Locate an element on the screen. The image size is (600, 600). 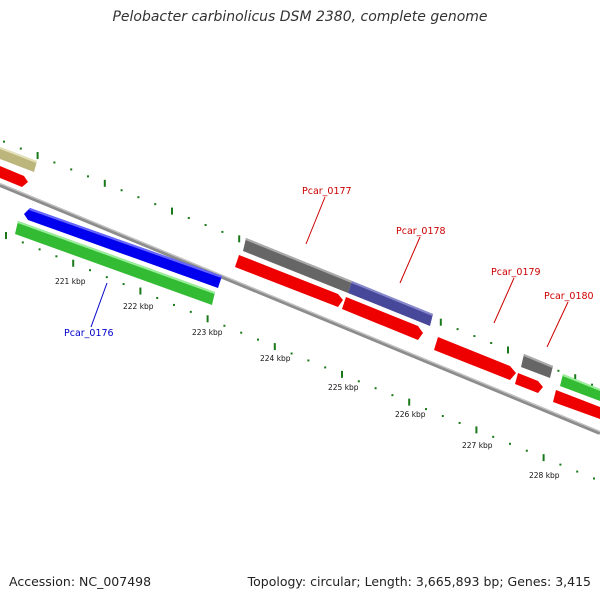
gene-label-pcar0179: Pcar_0179 is located at coordinates (516, 272).